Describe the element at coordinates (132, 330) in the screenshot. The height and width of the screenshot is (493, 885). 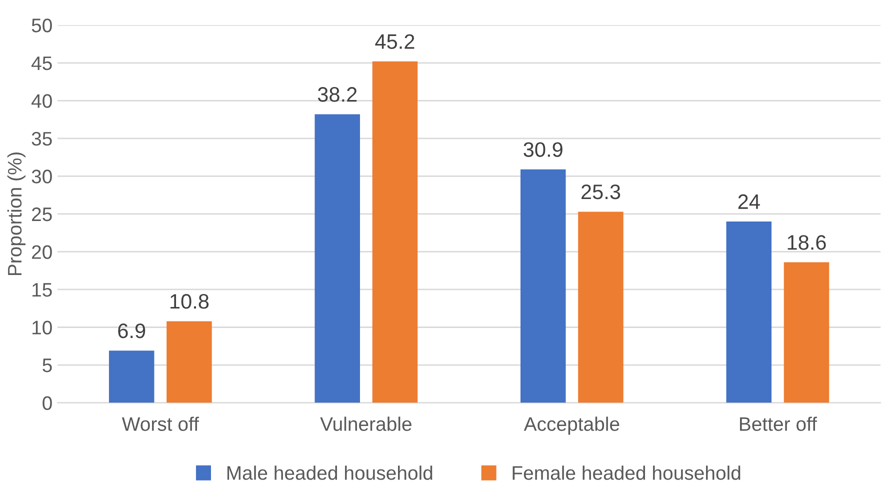
I see `data-label: 6.9` at that location.